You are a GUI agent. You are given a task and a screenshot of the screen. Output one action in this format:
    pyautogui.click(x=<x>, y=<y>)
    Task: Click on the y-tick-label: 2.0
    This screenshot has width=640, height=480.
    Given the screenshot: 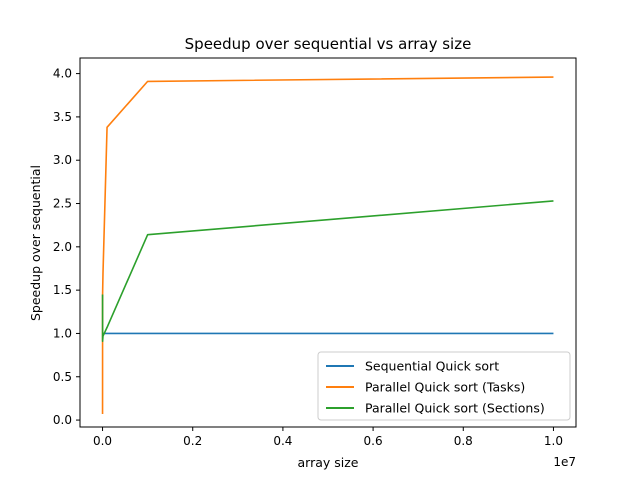 What is the action you would take?
    pyautogui.click(x=62, y=247)
    